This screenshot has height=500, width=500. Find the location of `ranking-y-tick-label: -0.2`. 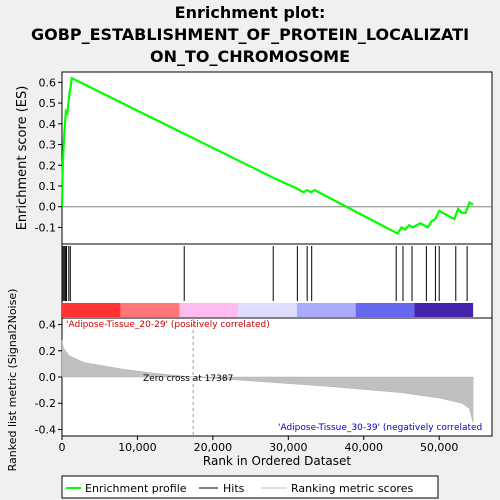

ranking-y-tick-label: -0.2 is located at coordinates (45, 403).